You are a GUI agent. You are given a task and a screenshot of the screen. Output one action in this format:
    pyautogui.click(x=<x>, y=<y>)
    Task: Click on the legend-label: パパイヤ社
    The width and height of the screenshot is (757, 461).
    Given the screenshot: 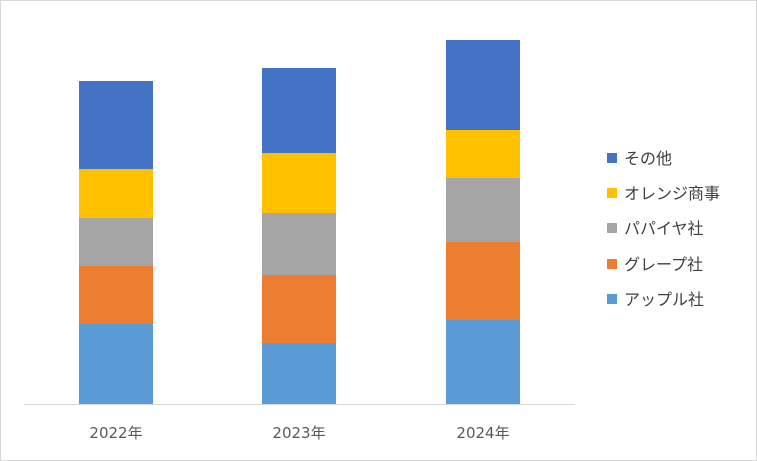 What is the action you would take?
    pyautogui.click(x=664, y=228)
    